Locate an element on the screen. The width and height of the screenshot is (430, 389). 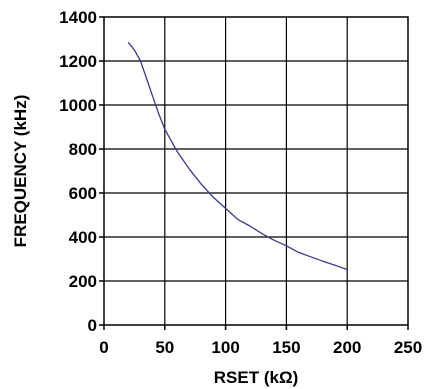
x-tick-label: 0 is located at coordinates (103, 347).